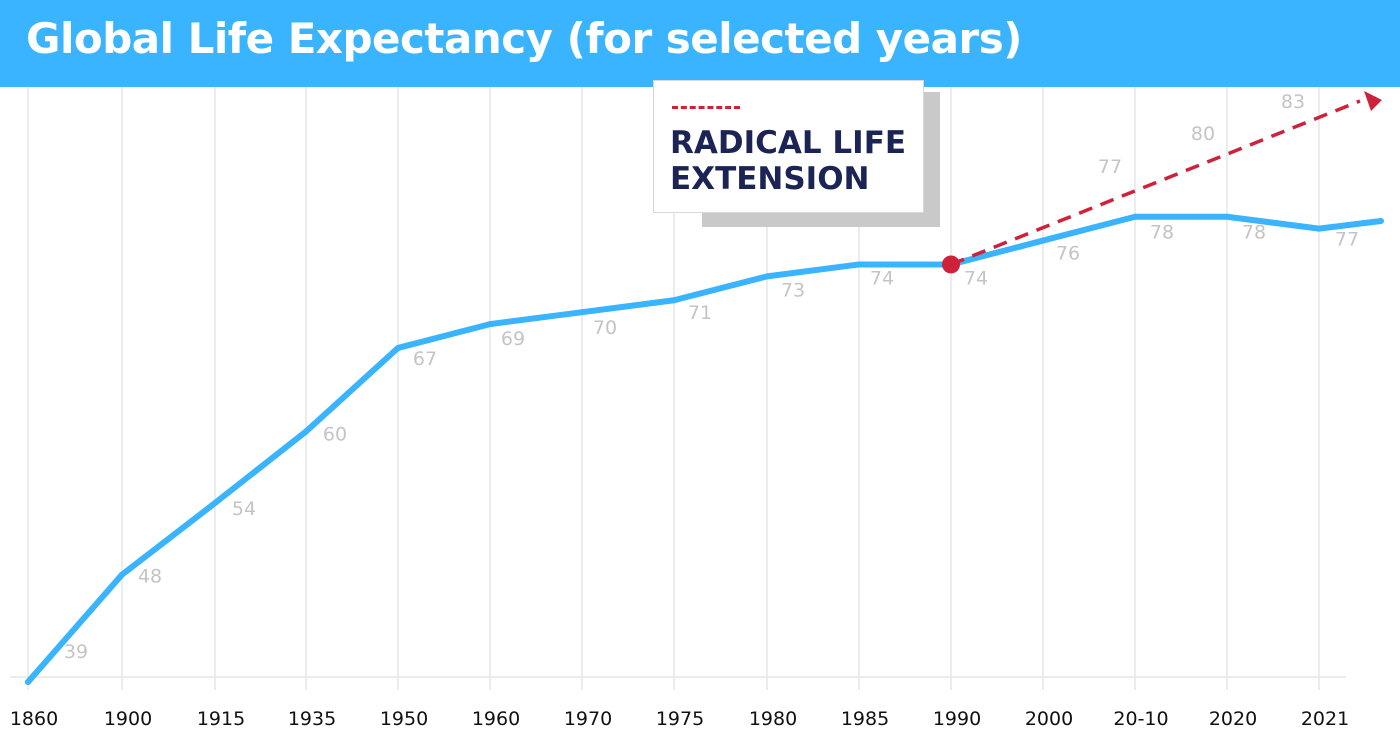  I want to click on data-label-1990: 74, so click(976, 278).